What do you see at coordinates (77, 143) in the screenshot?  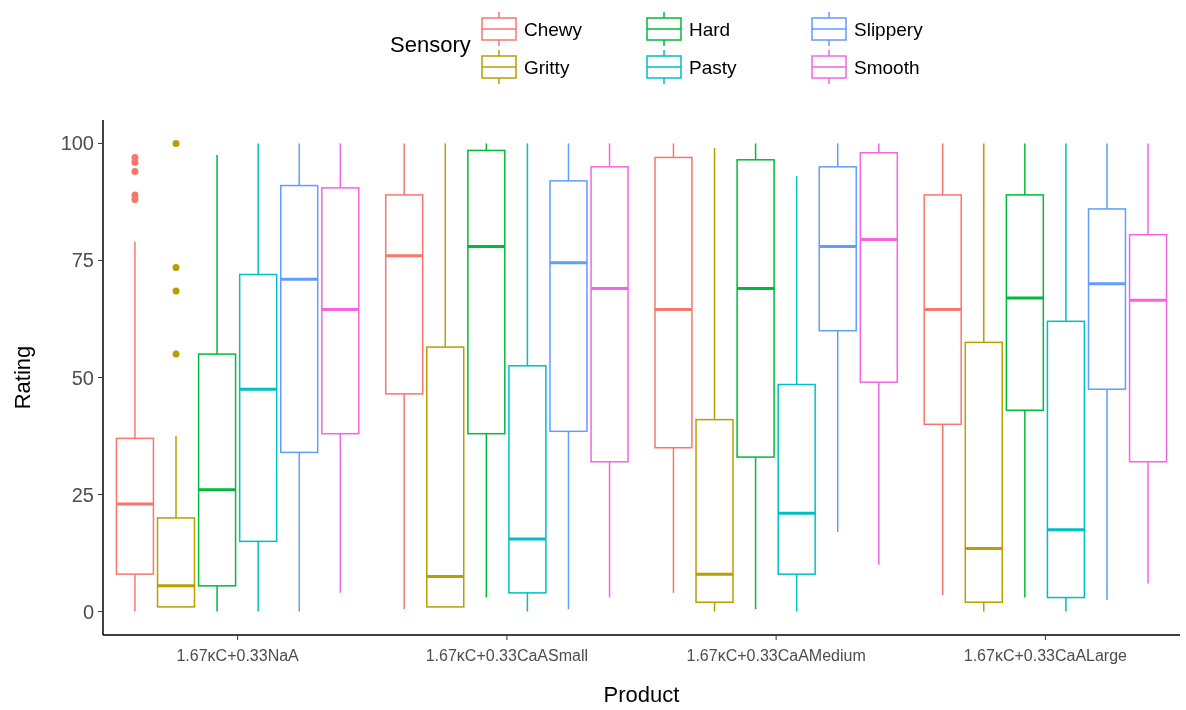 I see `y-tick-label: 100` at bounding box center [77, 143].